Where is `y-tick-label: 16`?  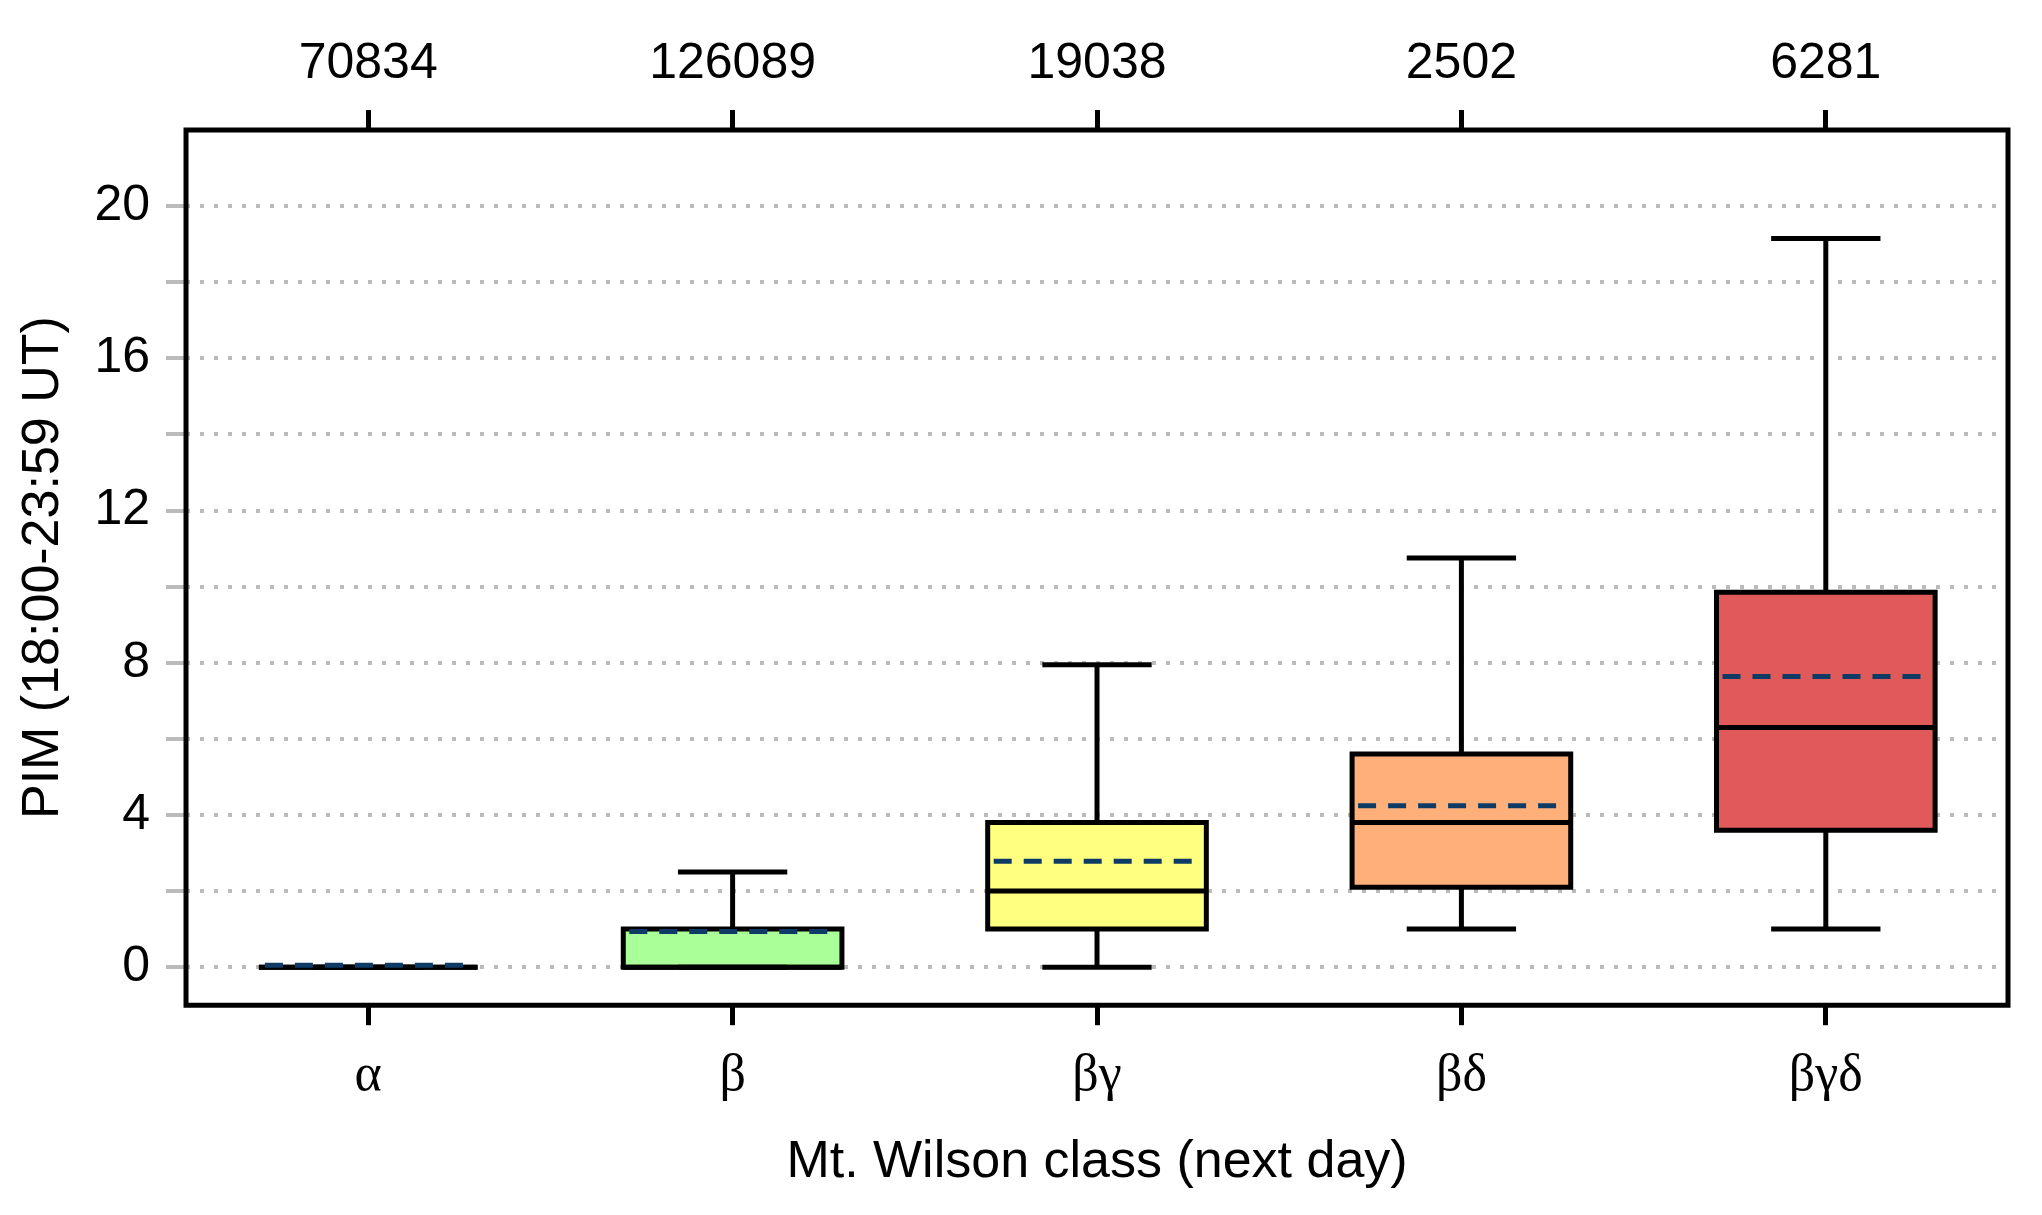
y-tick-label: 16 is located at coordinates (122, 355).